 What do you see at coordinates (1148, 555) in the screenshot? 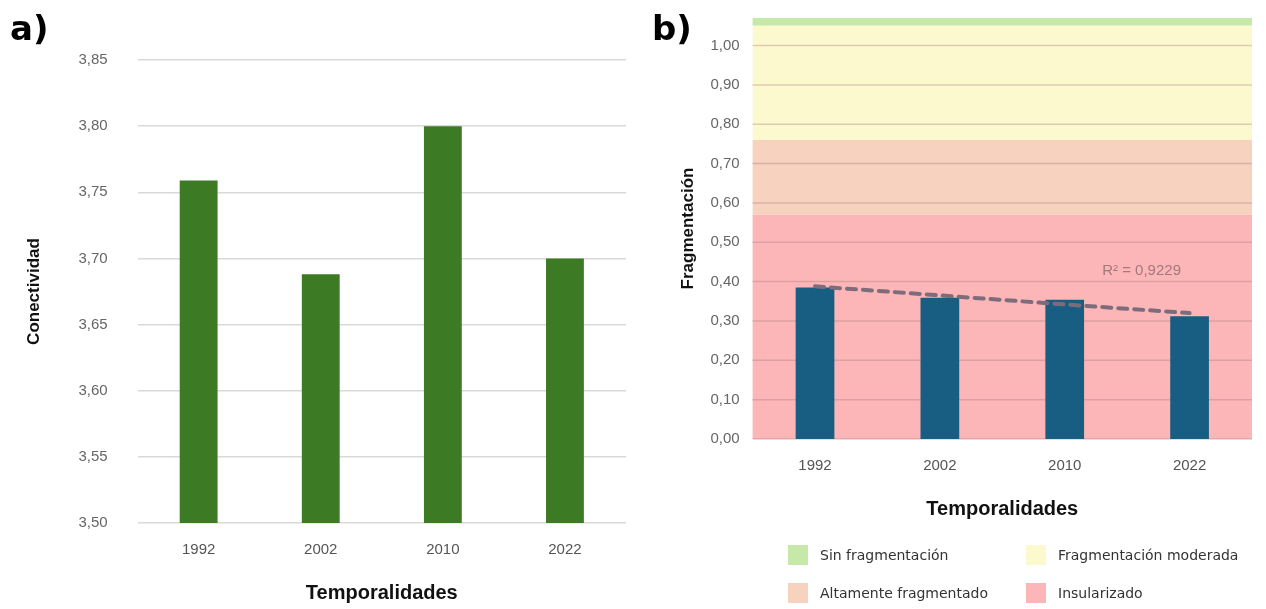
I see `legend-label: Fragmentación moderada` at bounding box center [1148, 555].